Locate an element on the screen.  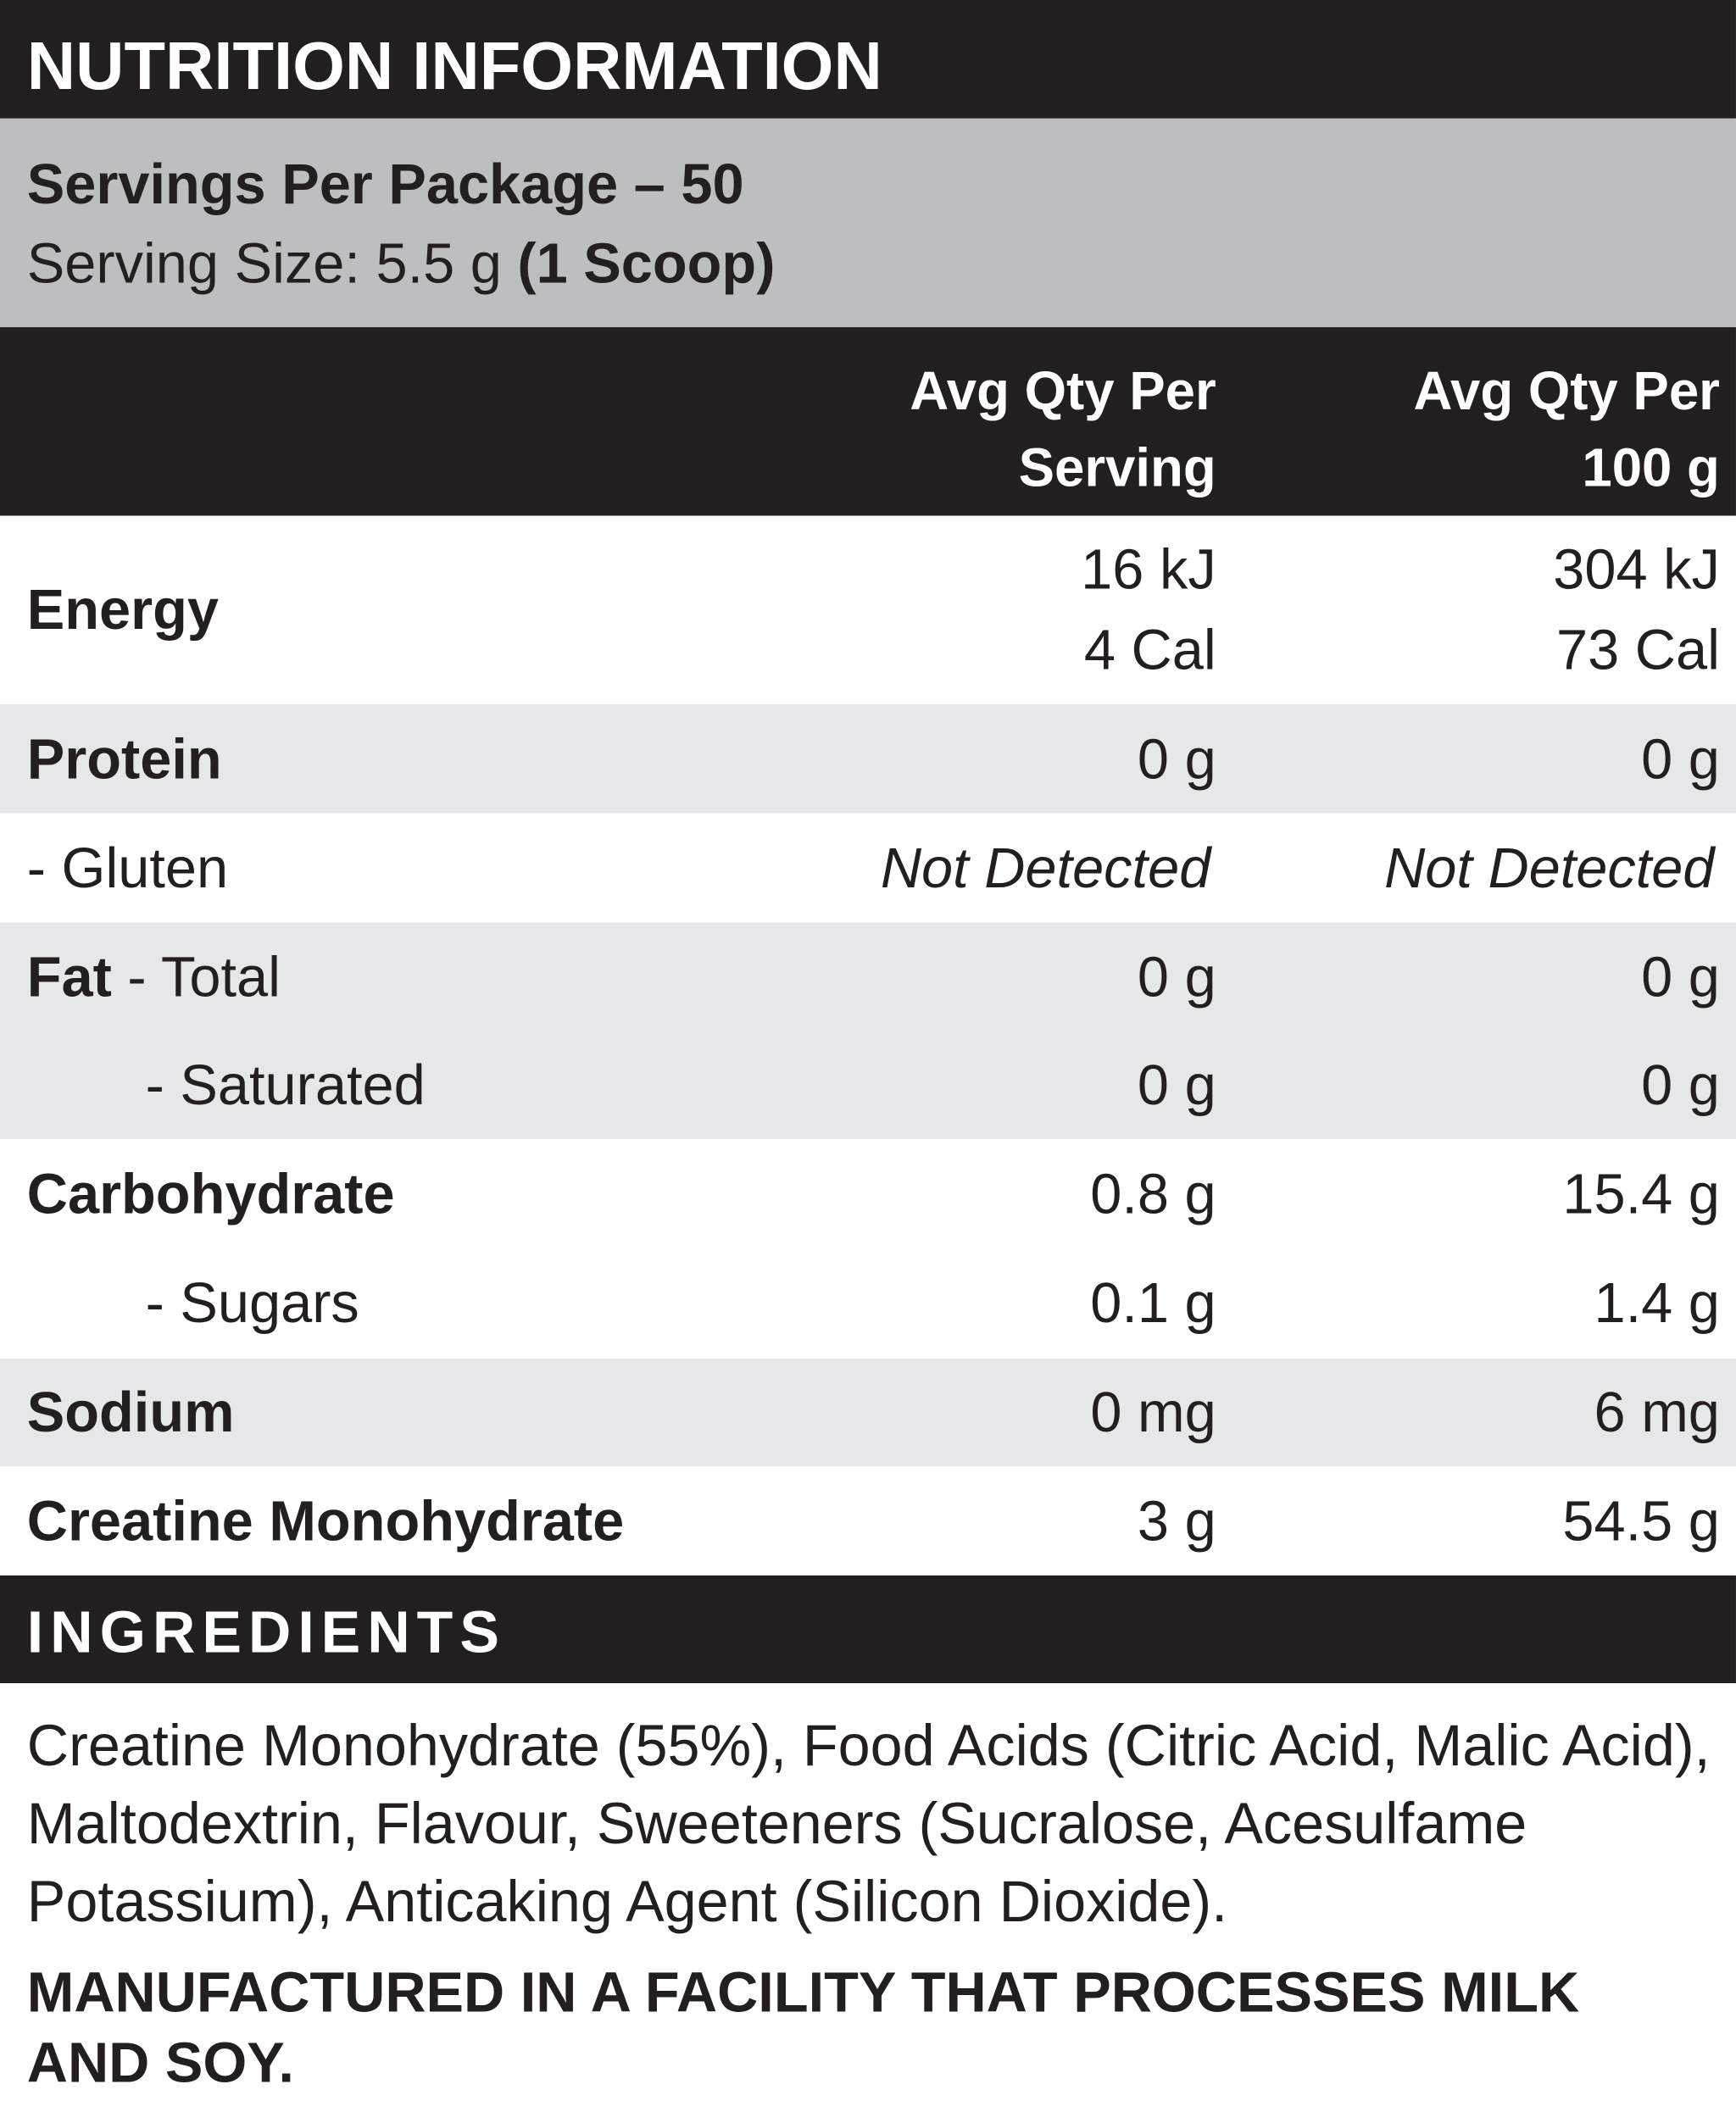
title: NUTRITION INFORMATION is located at coordinates (454, 66).